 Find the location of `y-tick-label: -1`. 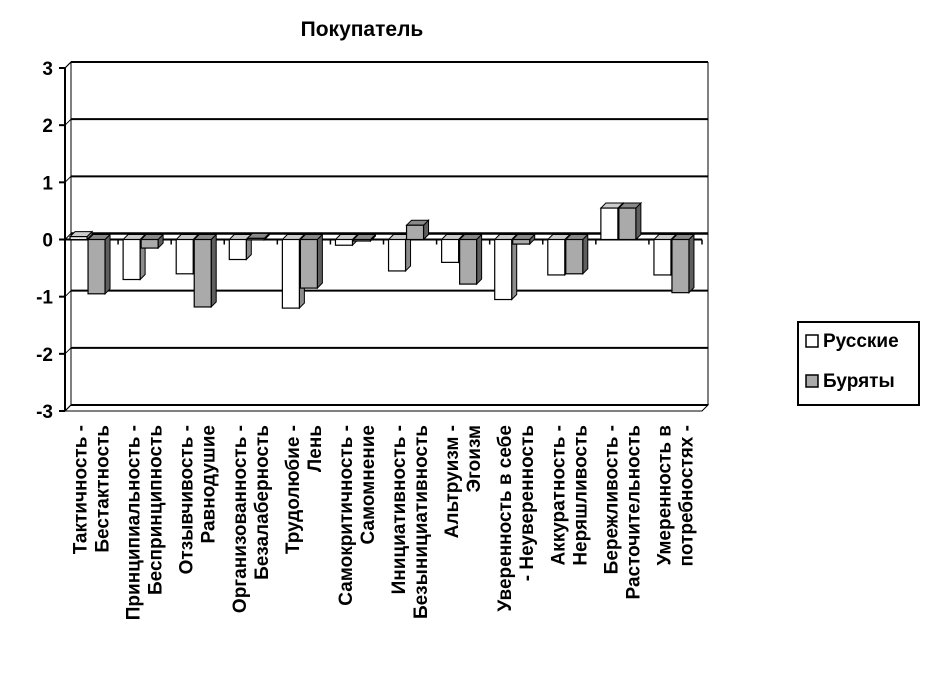

y-tick-label: -1 is located at coordinates (44, 298).